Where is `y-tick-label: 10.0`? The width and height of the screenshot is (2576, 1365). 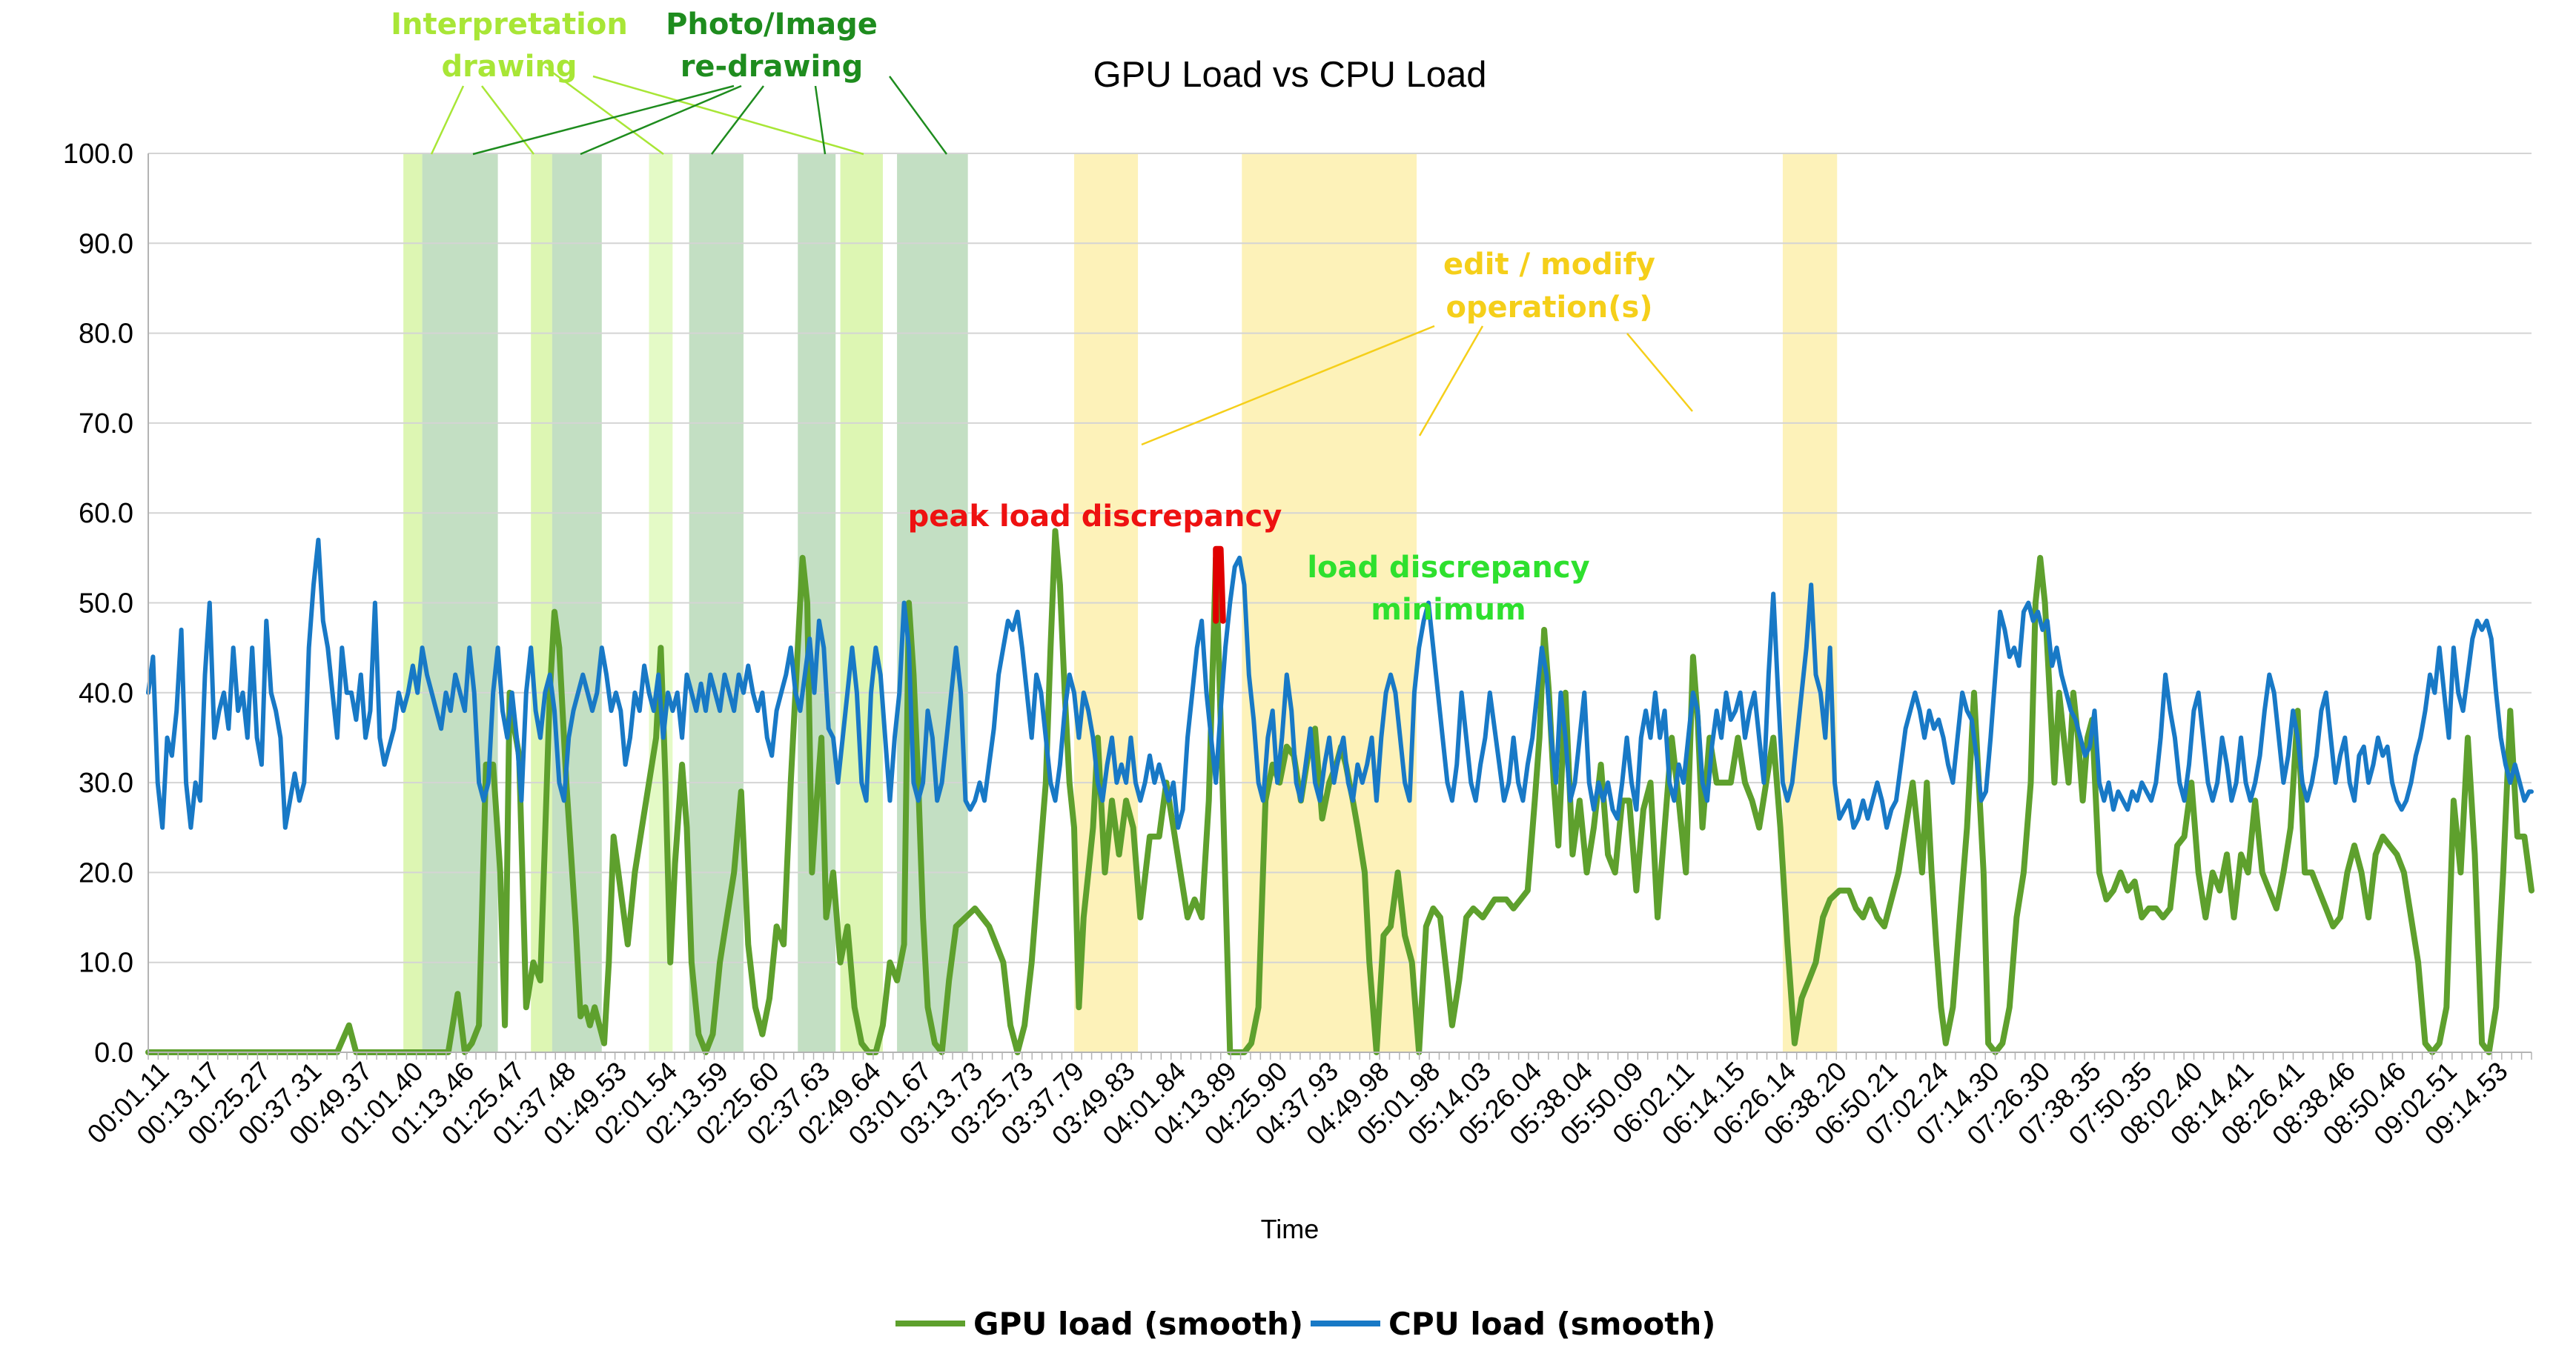 y-tick-label: 10.0 is located at coordinates (106, 964).